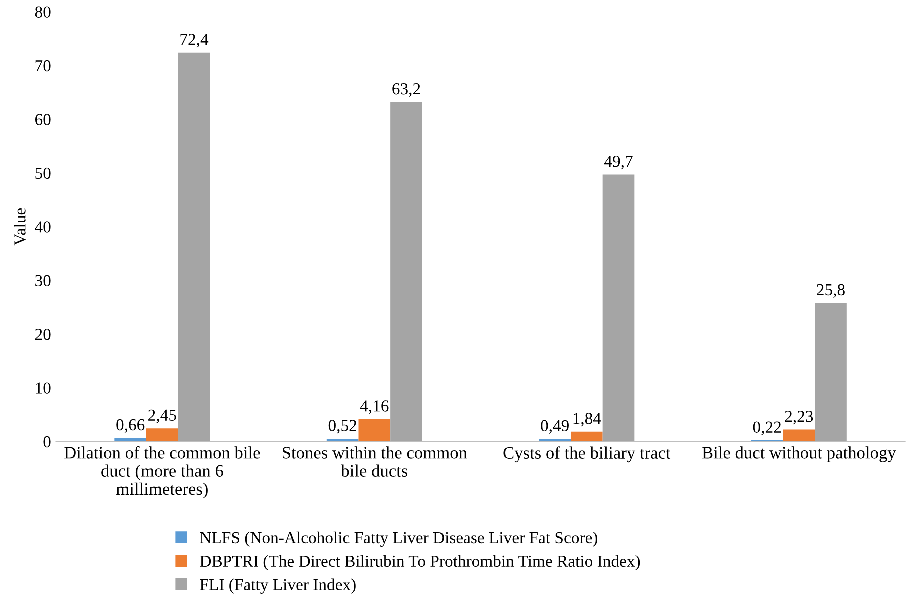 The height and width of the screenshot is (601, 908). I want to click on data-label: 2,23, so click(799, 418).